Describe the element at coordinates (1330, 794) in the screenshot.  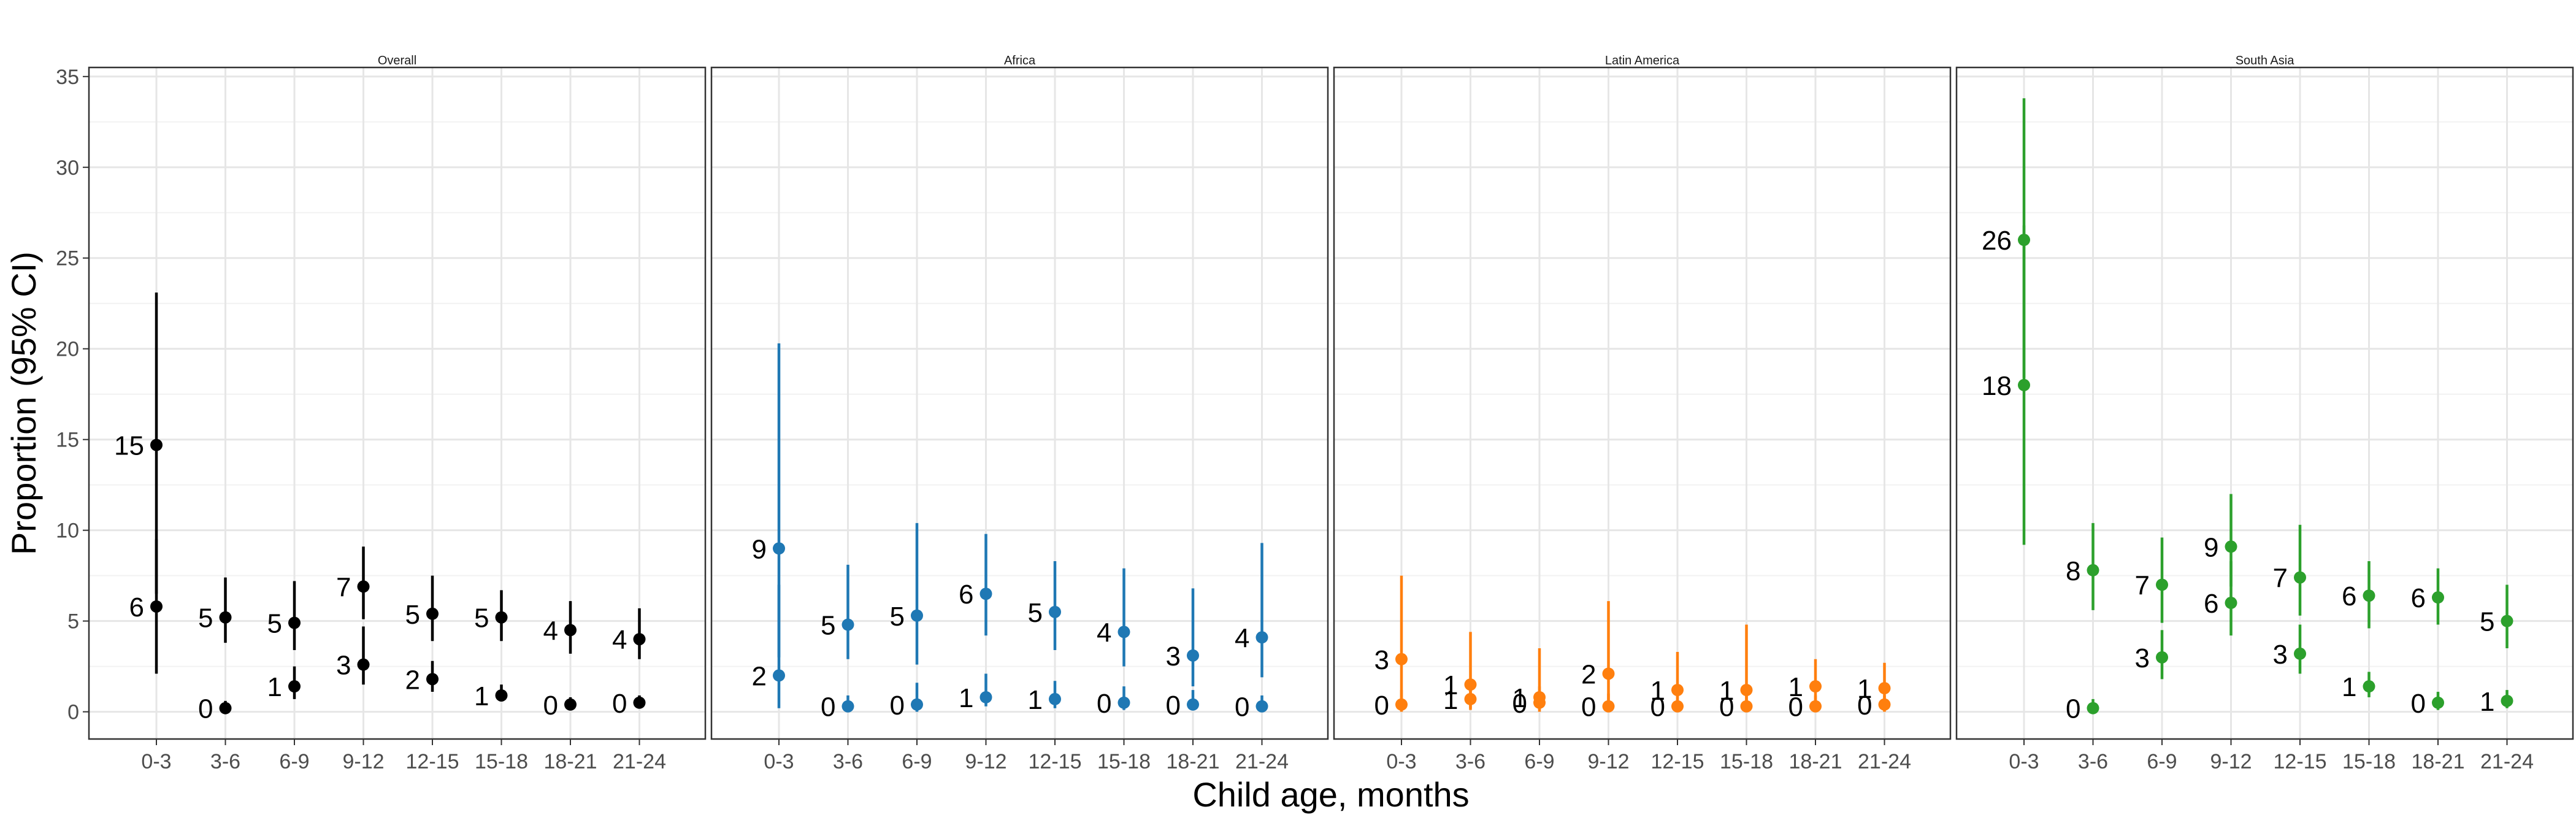
I see `x-axis-title: Child age, months` at that location.